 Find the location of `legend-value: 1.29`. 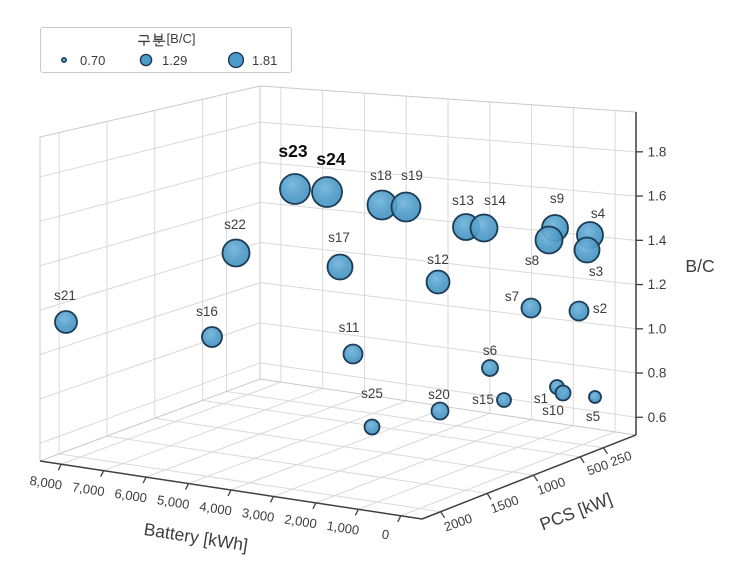

legend-value: 1.29 is located at coordinates (175, 60).